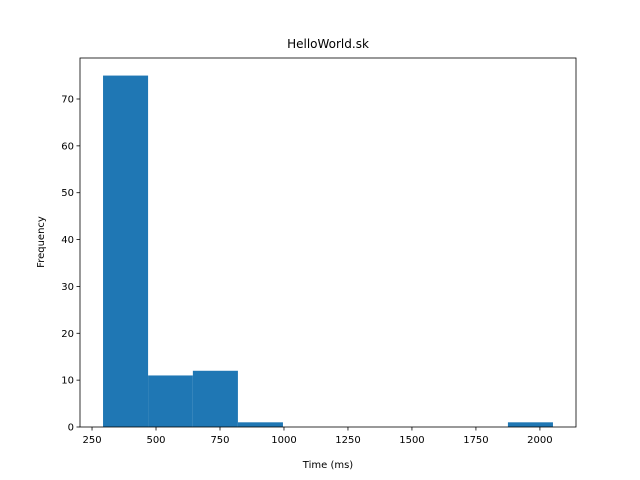 The height and width of the screenshot is (480, 640). What do you see at coordinates (283, 440) in the screenshot?
I see `x-tick-label: 1000` at bounding box center [283, 440].